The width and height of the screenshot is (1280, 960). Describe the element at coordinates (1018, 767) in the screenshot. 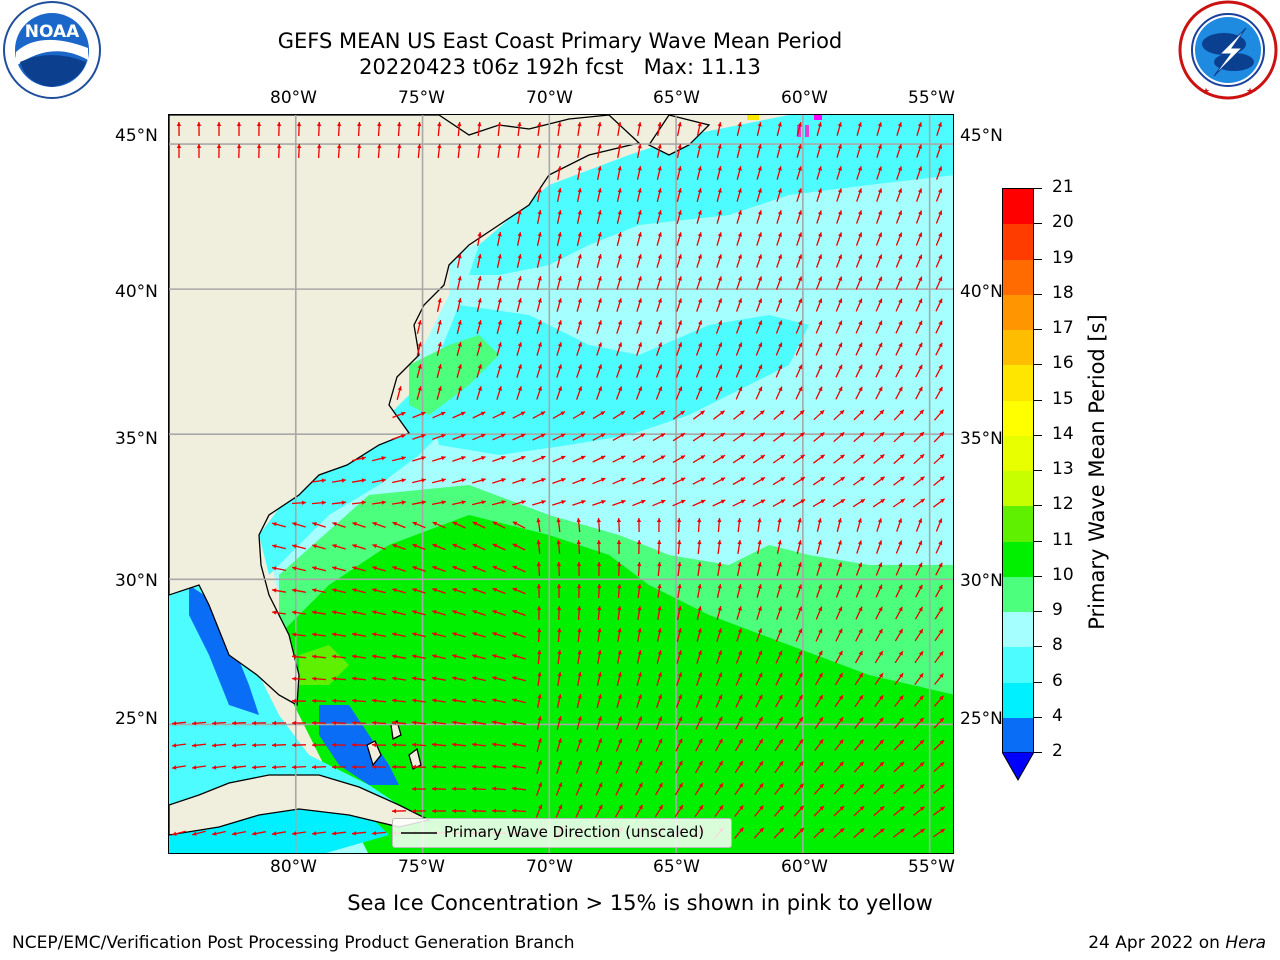

I see `colorbar-extend-arrow` at that location.